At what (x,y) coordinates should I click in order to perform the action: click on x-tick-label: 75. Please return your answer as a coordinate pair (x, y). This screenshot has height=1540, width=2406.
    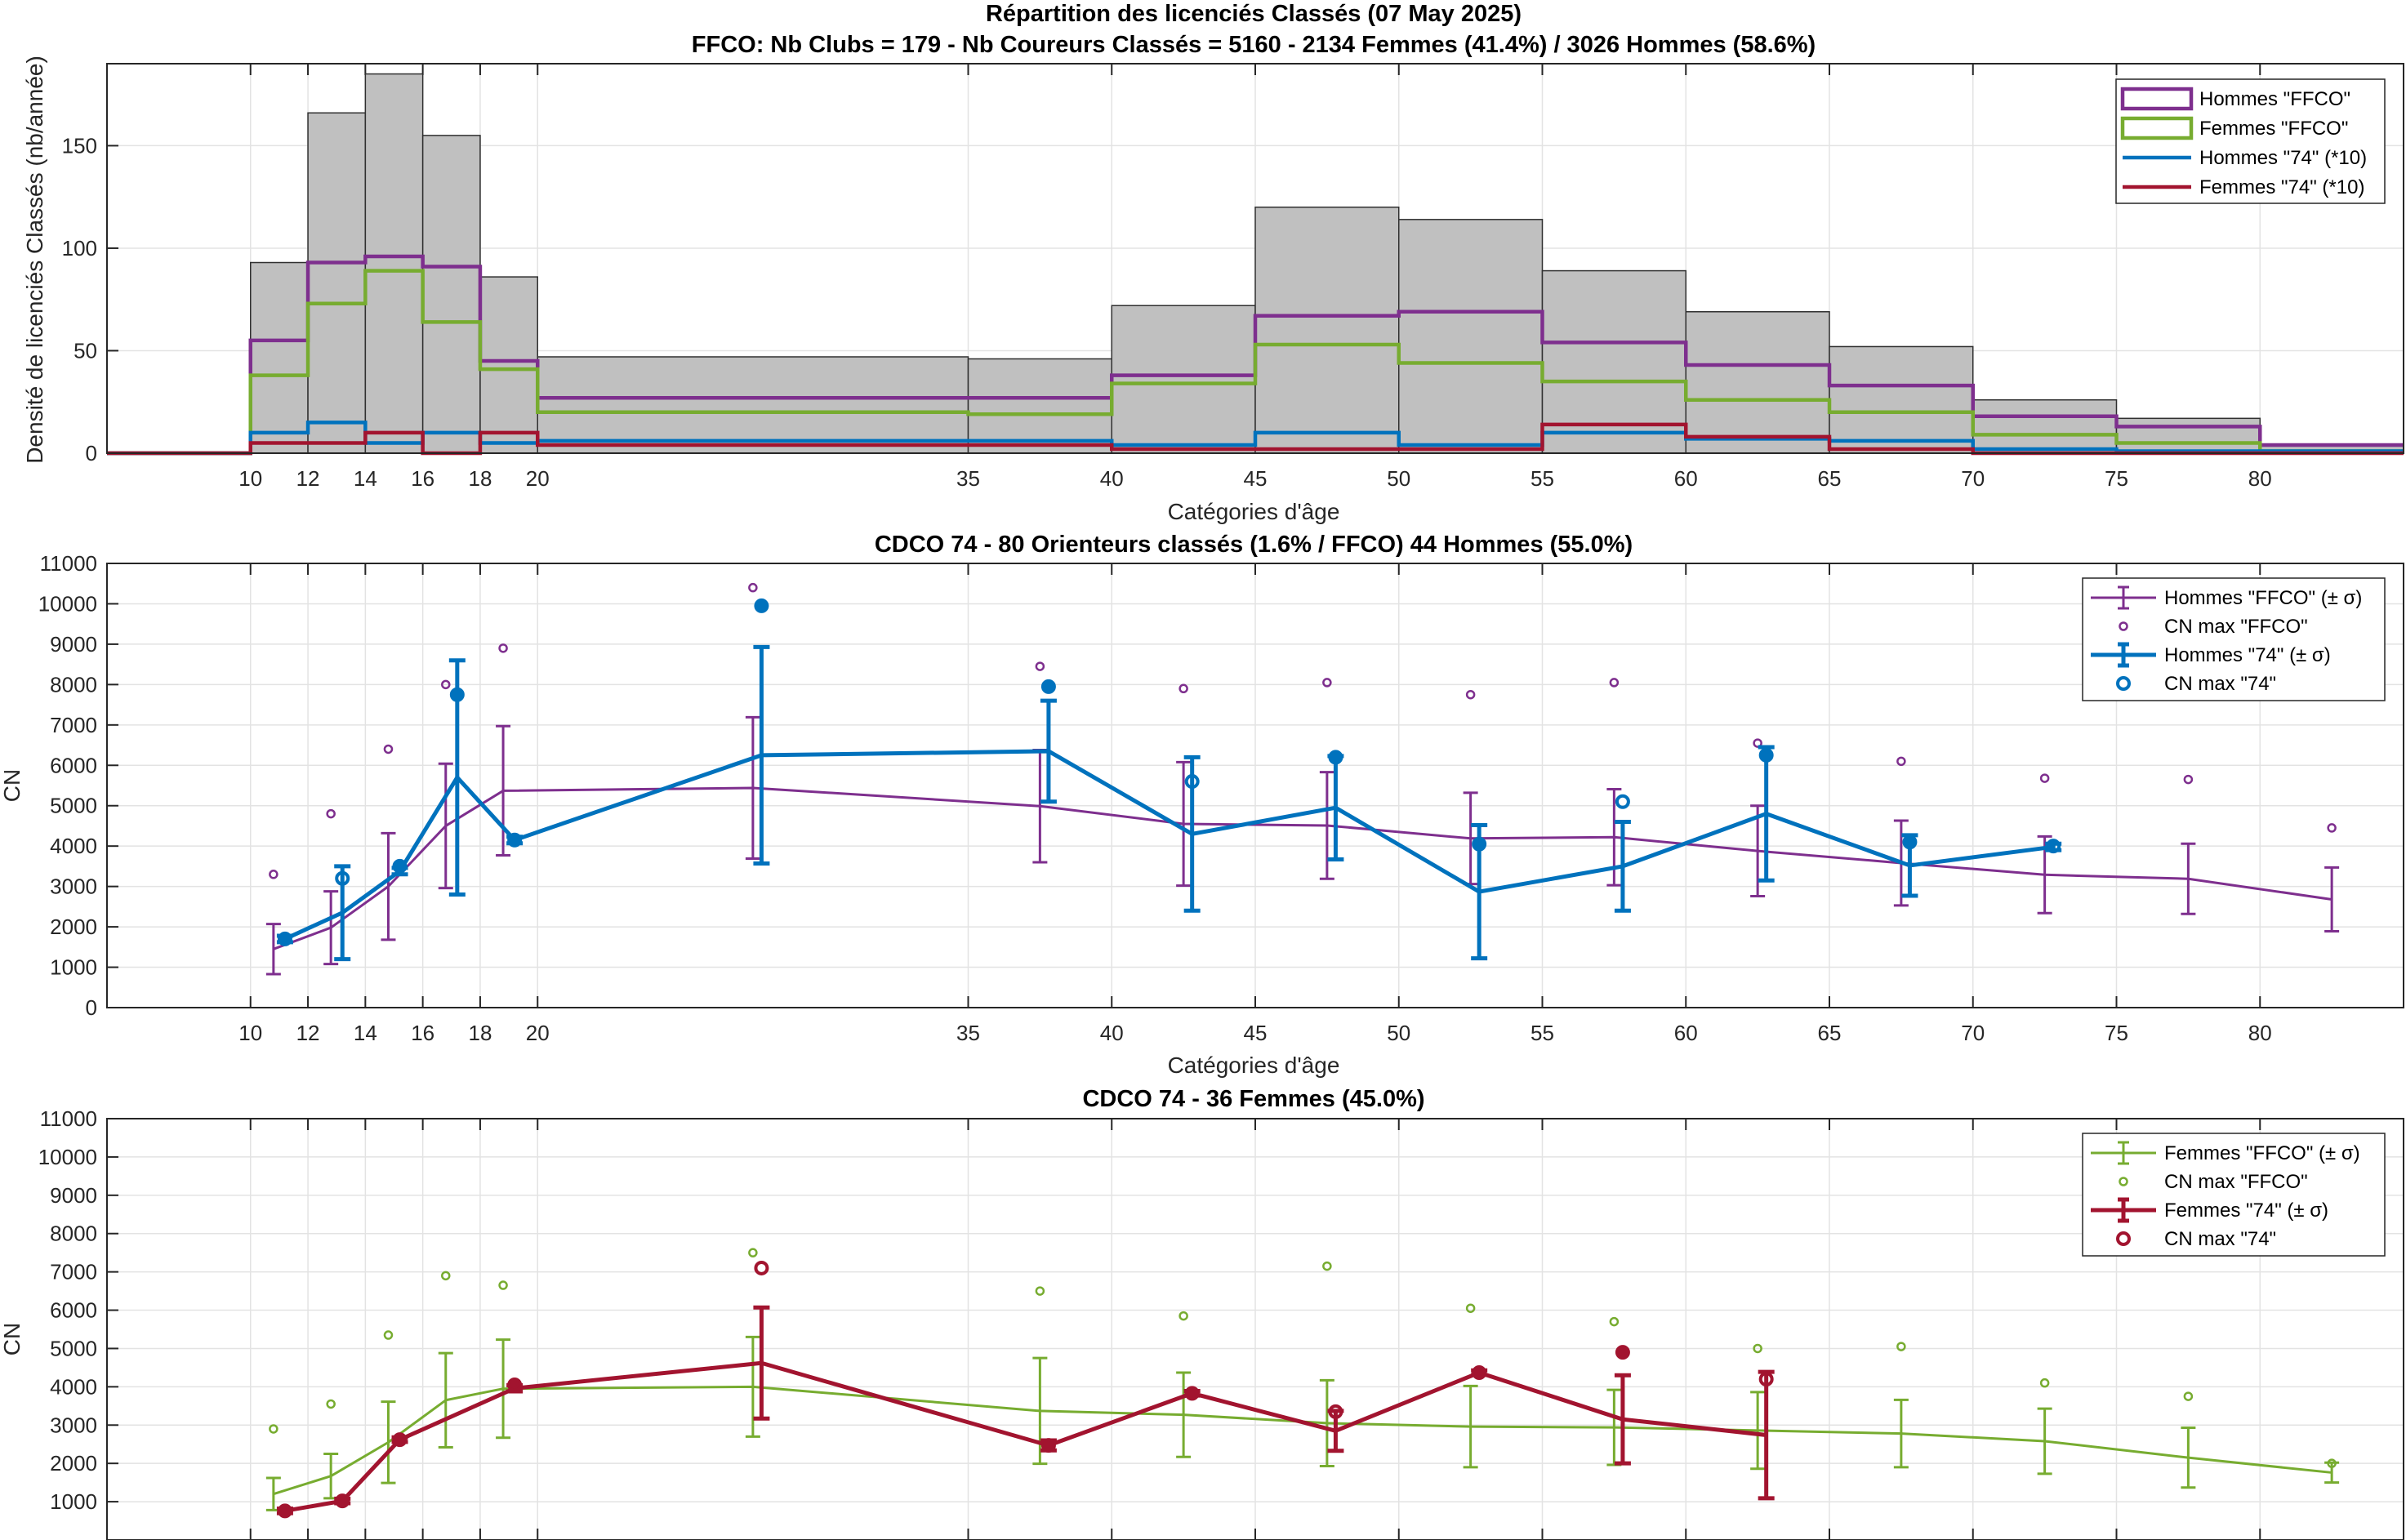
    Looking at the image, I should click on (2116, 1033).